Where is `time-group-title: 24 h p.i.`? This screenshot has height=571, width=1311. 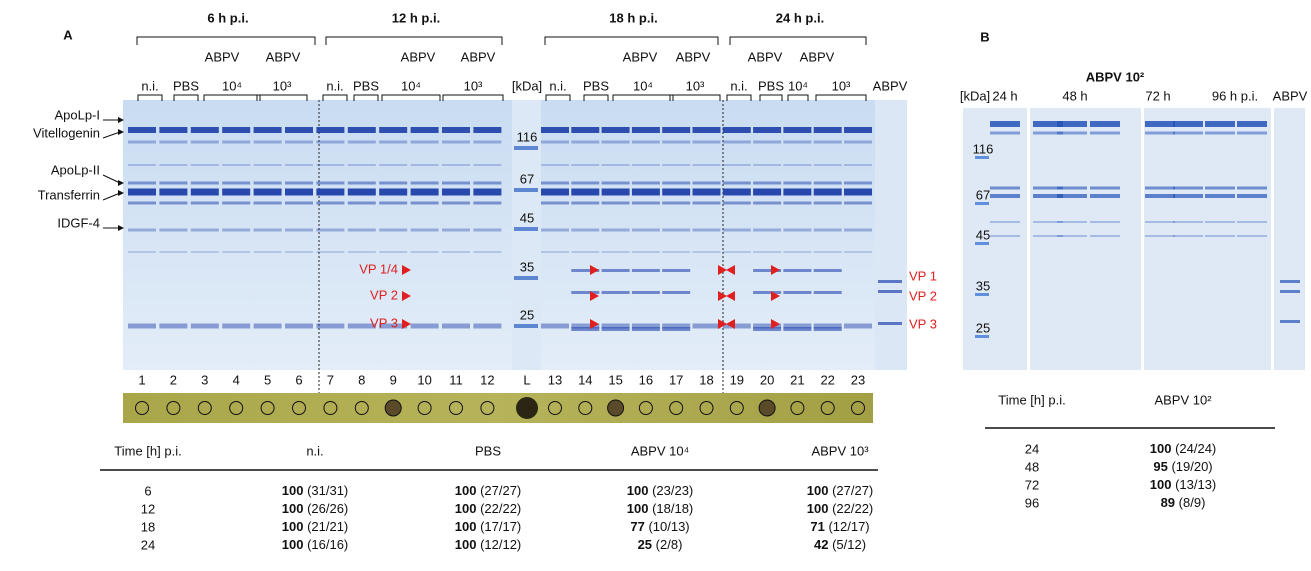
time-group-title: 24 h p.i. is located at coordinates (800, 17).